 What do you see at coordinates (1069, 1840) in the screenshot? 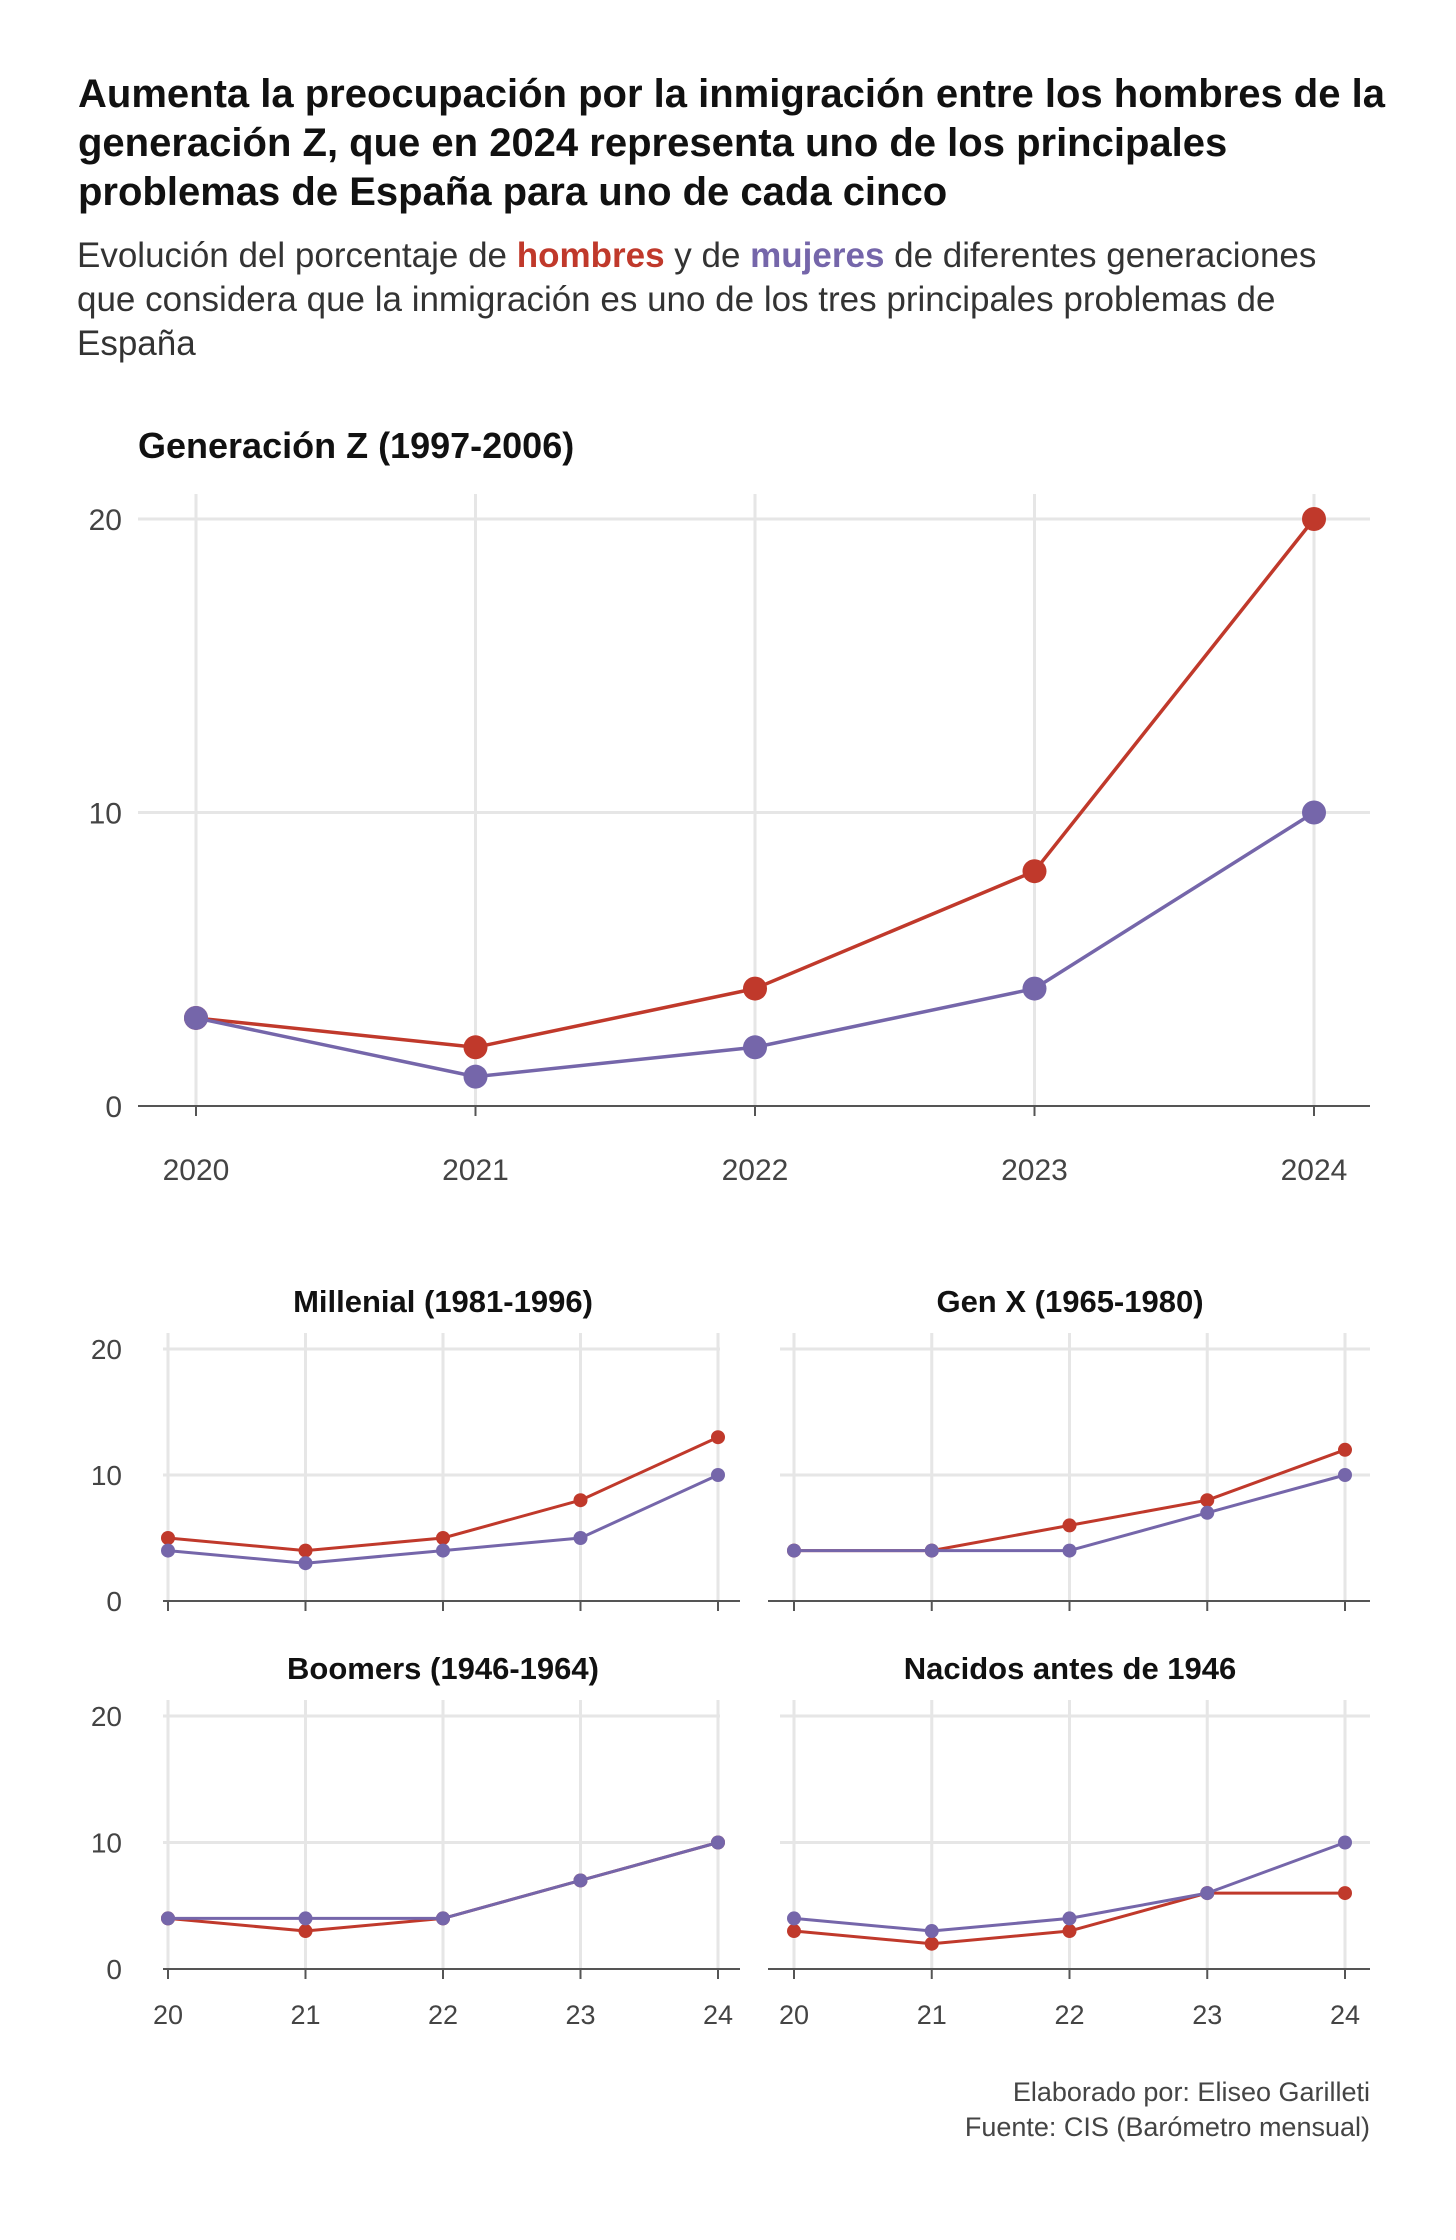
I see `panel-nacidos-antes-1946: Nacidos antes de 1946 20 21 22 23 24` at bounding box center [1069, 1840].